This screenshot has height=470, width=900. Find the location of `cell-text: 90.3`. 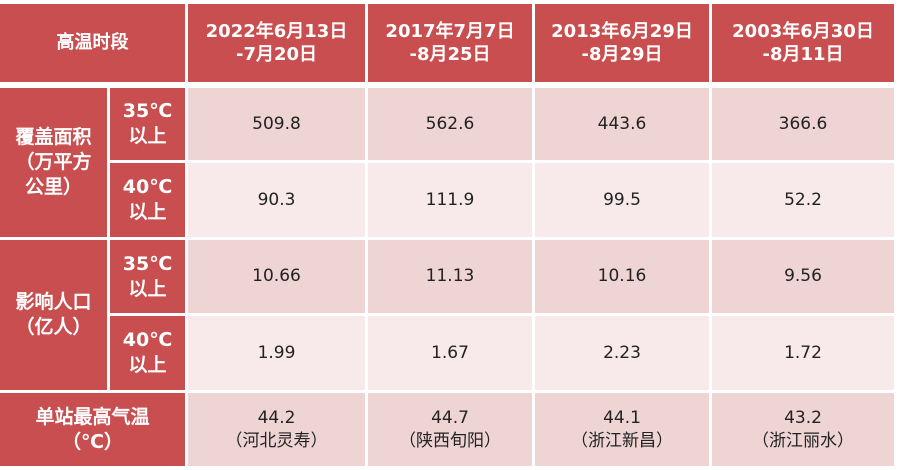

cell-text: 90.3 is located at coordinates (276, 199).